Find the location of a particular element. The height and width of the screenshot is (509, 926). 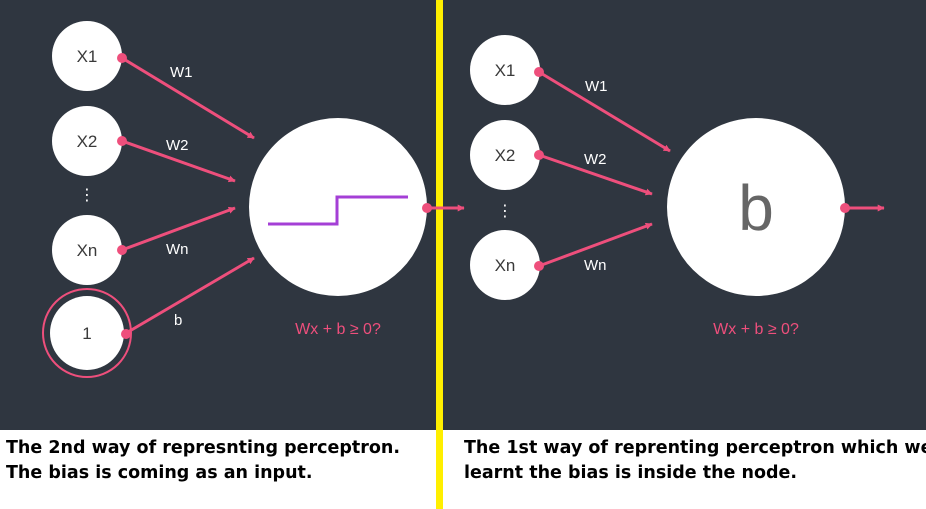

yellow-divider is located at coordinates (439, 254).